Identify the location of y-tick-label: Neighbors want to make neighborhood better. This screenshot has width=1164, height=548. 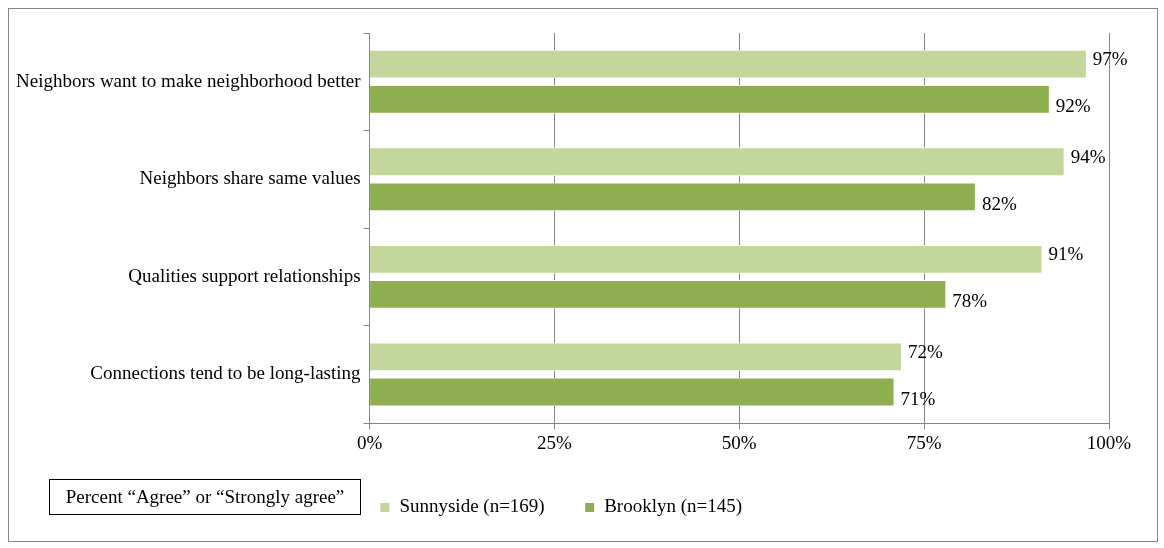
(188, 80).